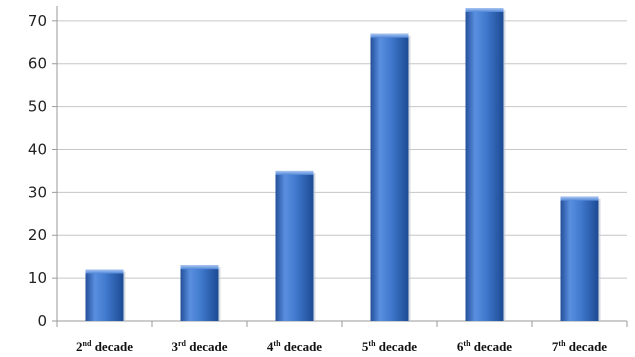 The width and height of the screenshot is (635, 357). Describe the element at coordinates (42, 321) in the screenshot. I see `y-tick-label: 0` at that location.